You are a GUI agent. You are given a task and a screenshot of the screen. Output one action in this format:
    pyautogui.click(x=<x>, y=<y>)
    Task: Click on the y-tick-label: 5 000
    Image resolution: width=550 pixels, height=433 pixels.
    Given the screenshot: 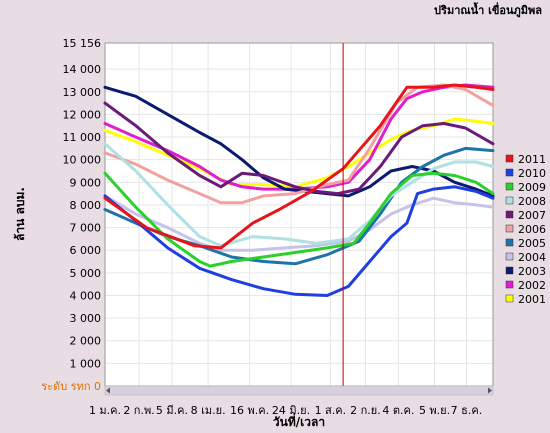 What is the action you would take?
    pyautogui.click(x=86, y=273)
    